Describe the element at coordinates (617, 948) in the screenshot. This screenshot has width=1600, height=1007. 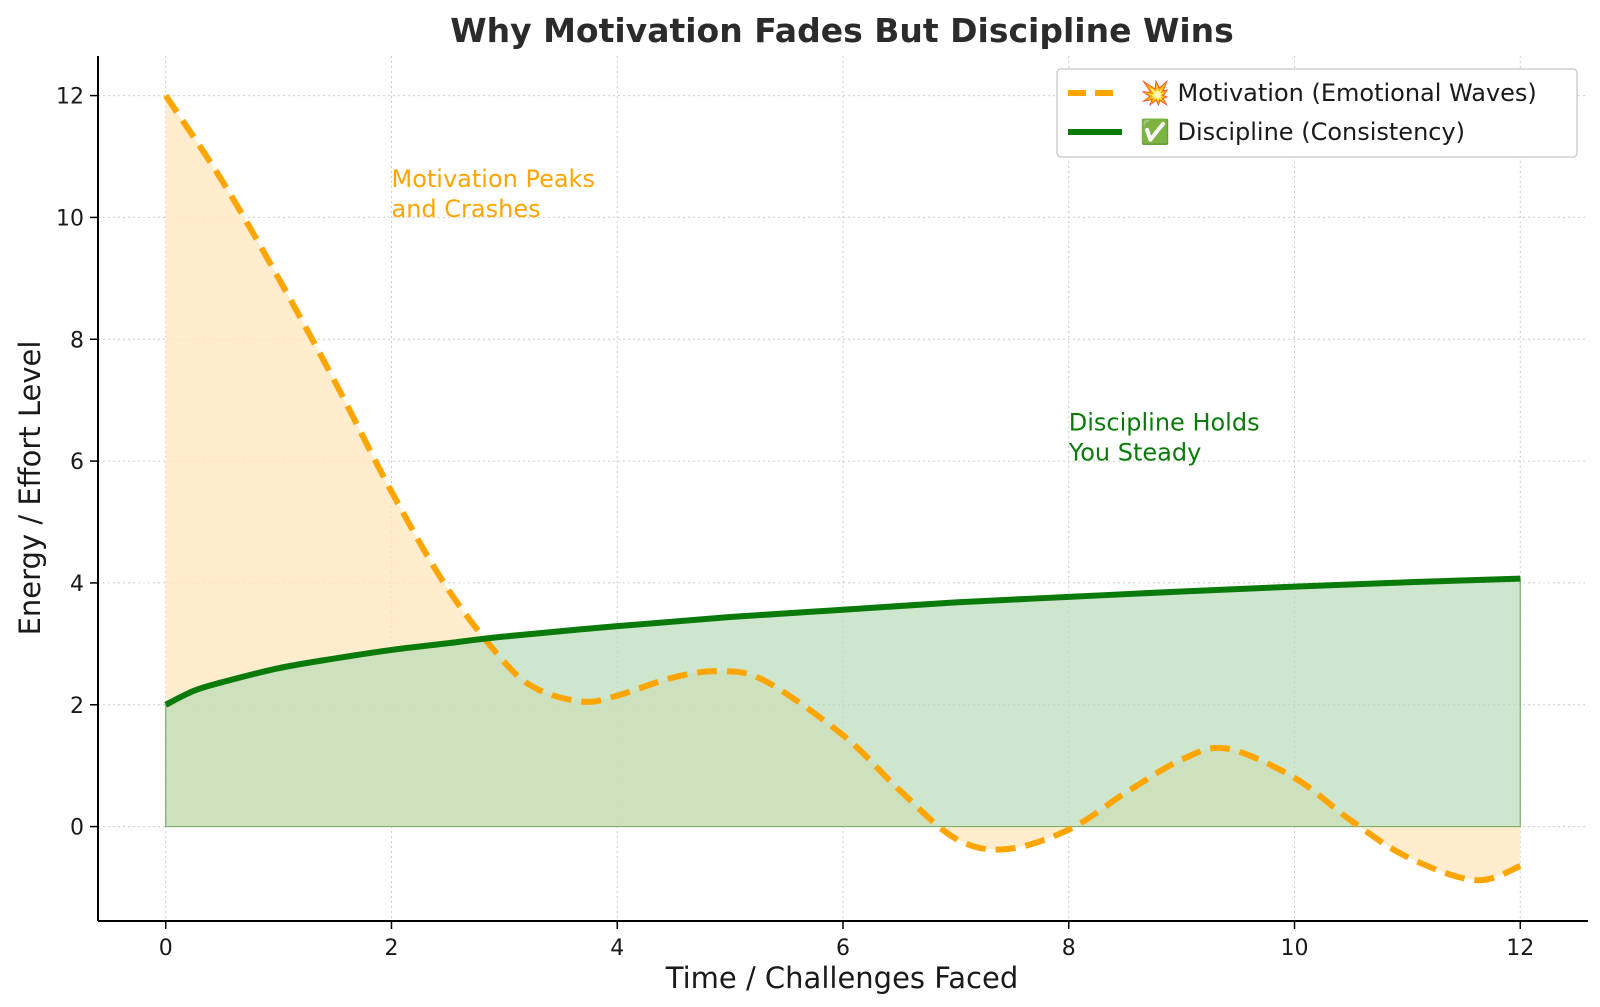
I see `x-tick-label: 4` at that location.